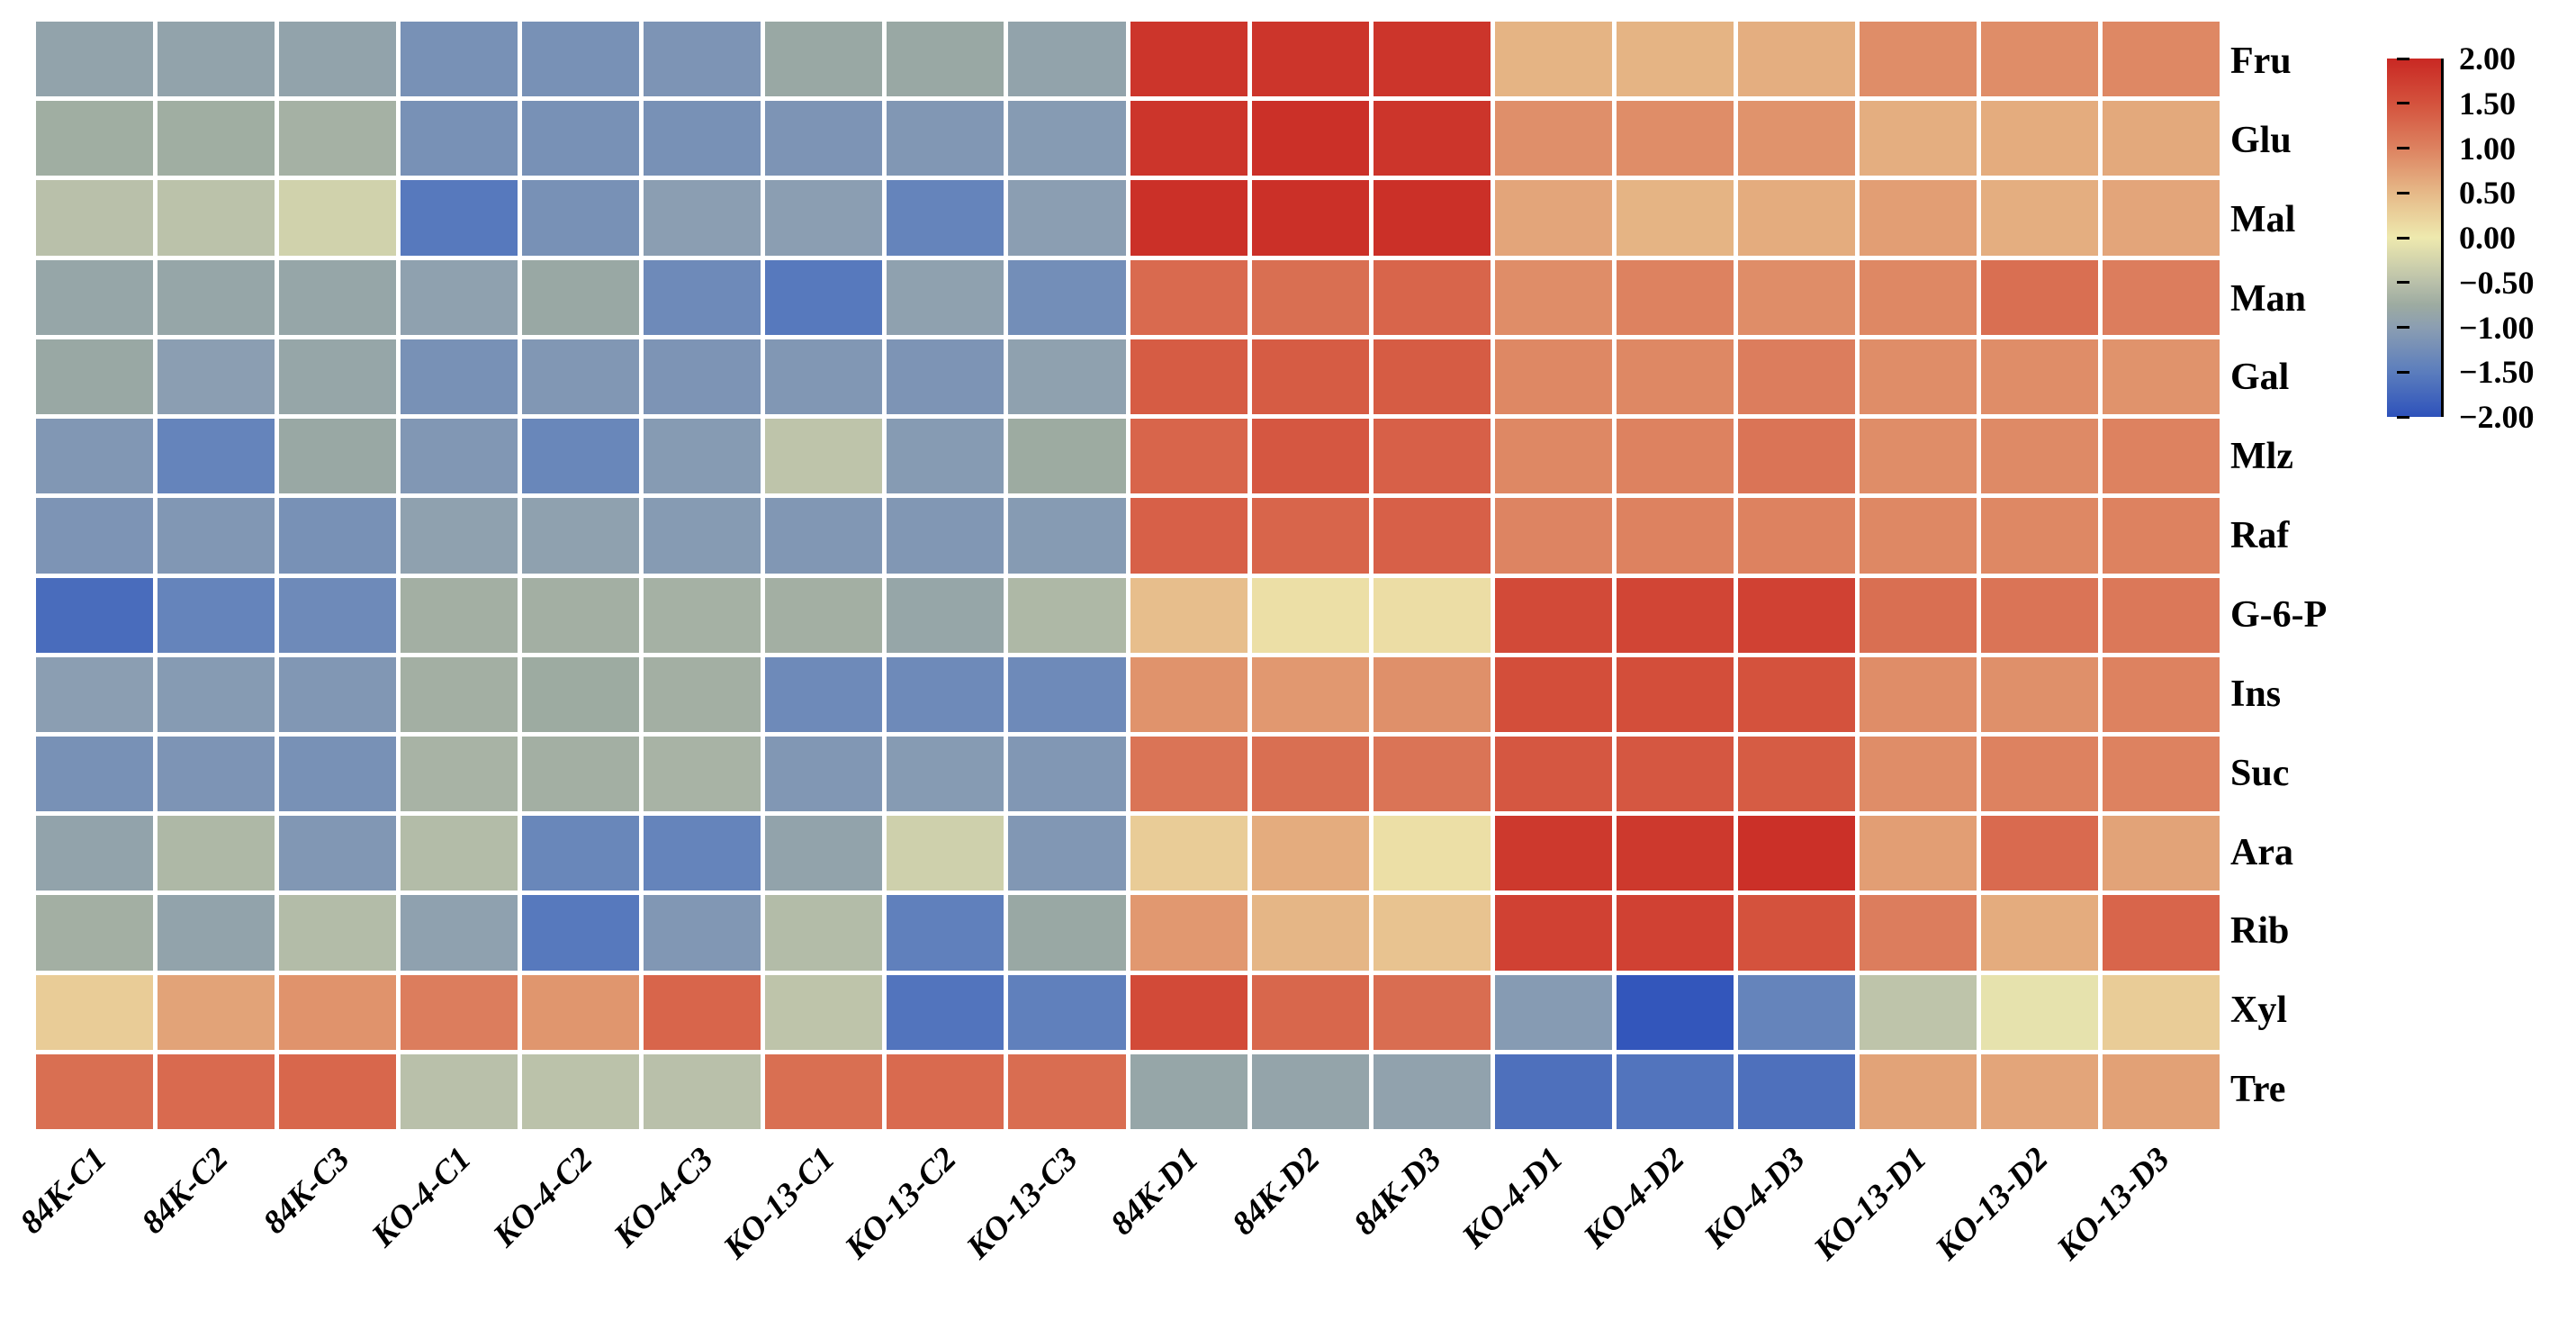  Describe the element at coordinates (1276, 1191) in the screenshot. I see `column-label: 84K-D2` at that location.